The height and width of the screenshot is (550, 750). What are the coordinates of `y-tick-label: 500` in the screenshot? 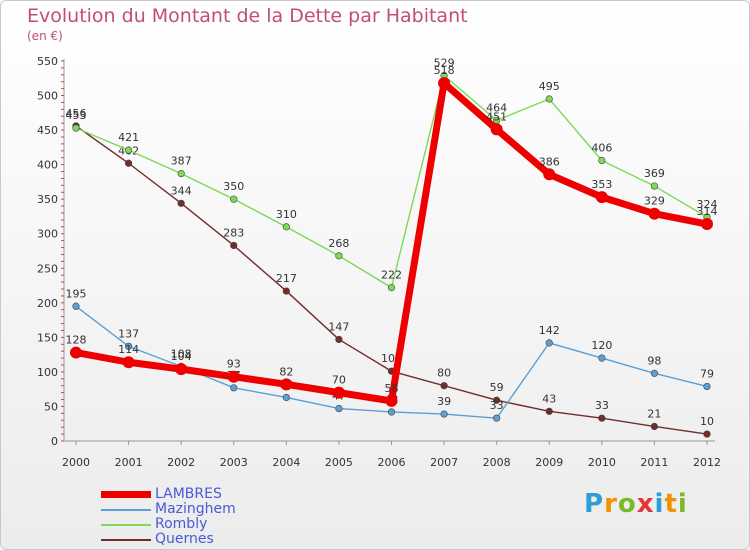 It's located at (47, 96).